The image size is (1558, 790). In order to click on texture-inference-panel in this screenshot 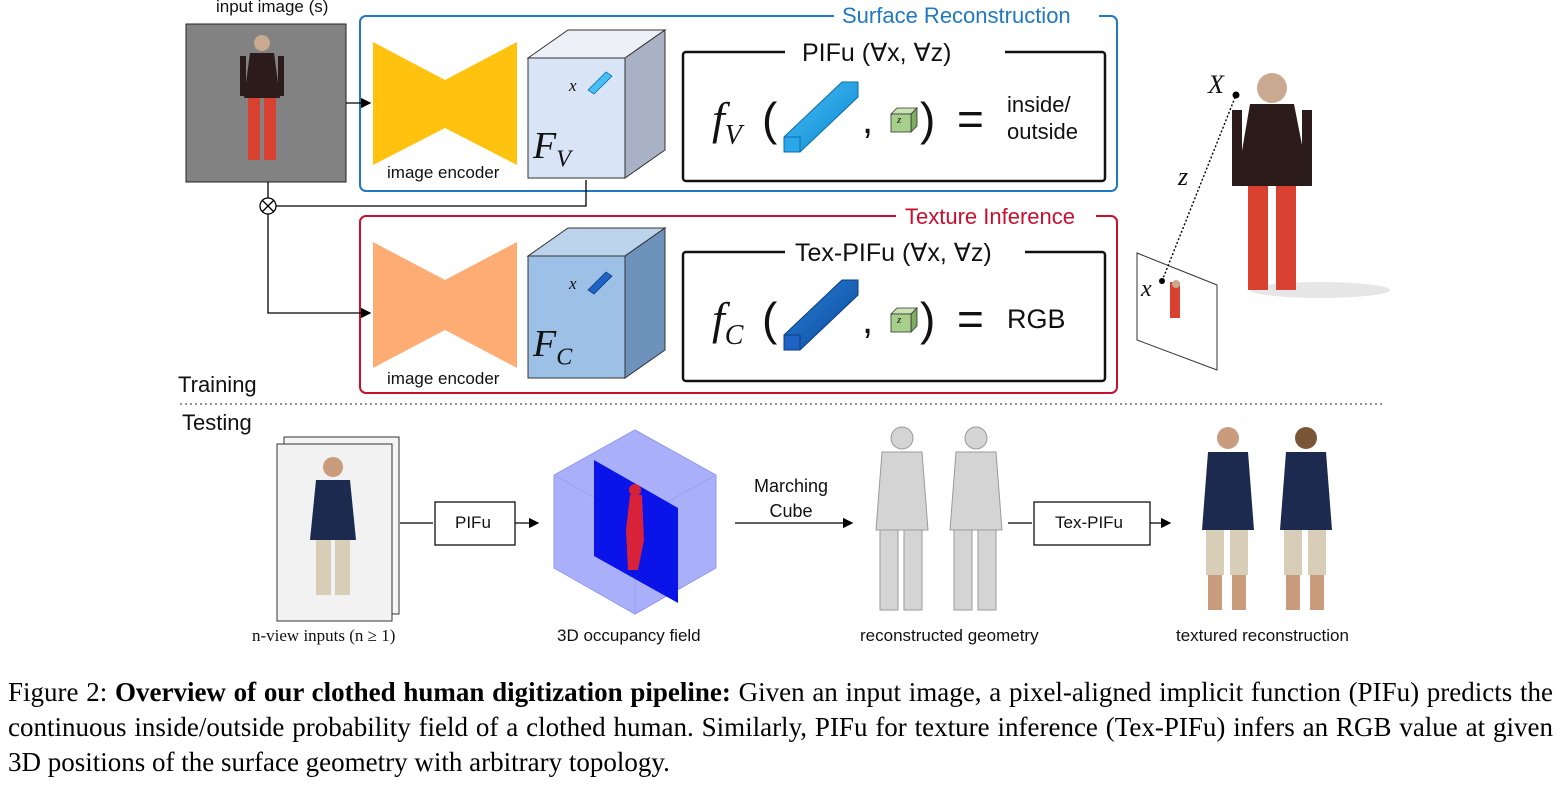, I will do `click(738, 298)`.